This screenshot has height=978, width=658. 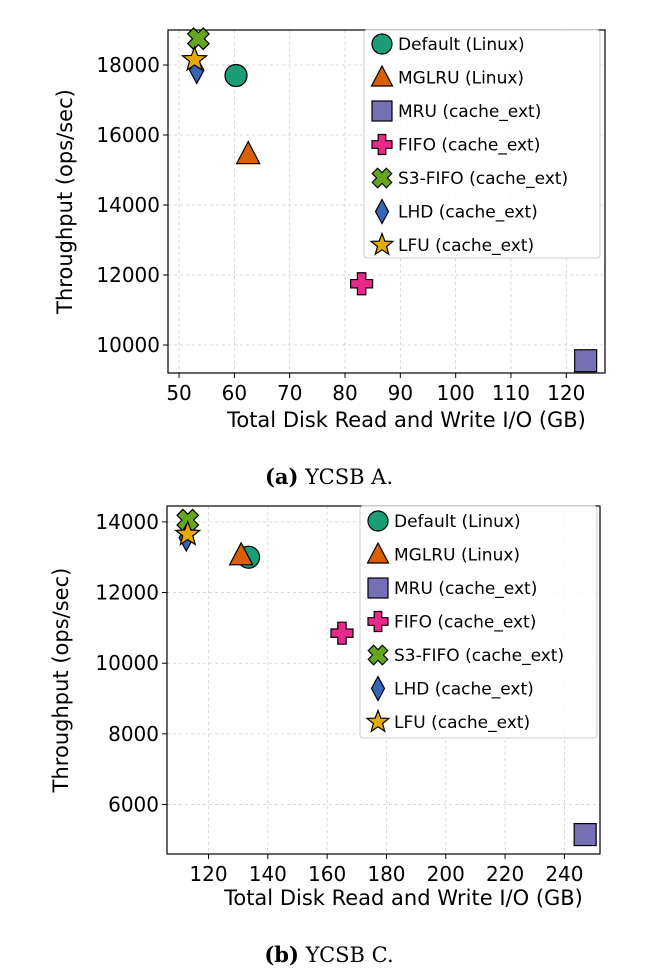 What do you see at coordinates (346, 955) in the screenshot?
I see `caption-text: YCSB C.` at bounding box center [346, 955].